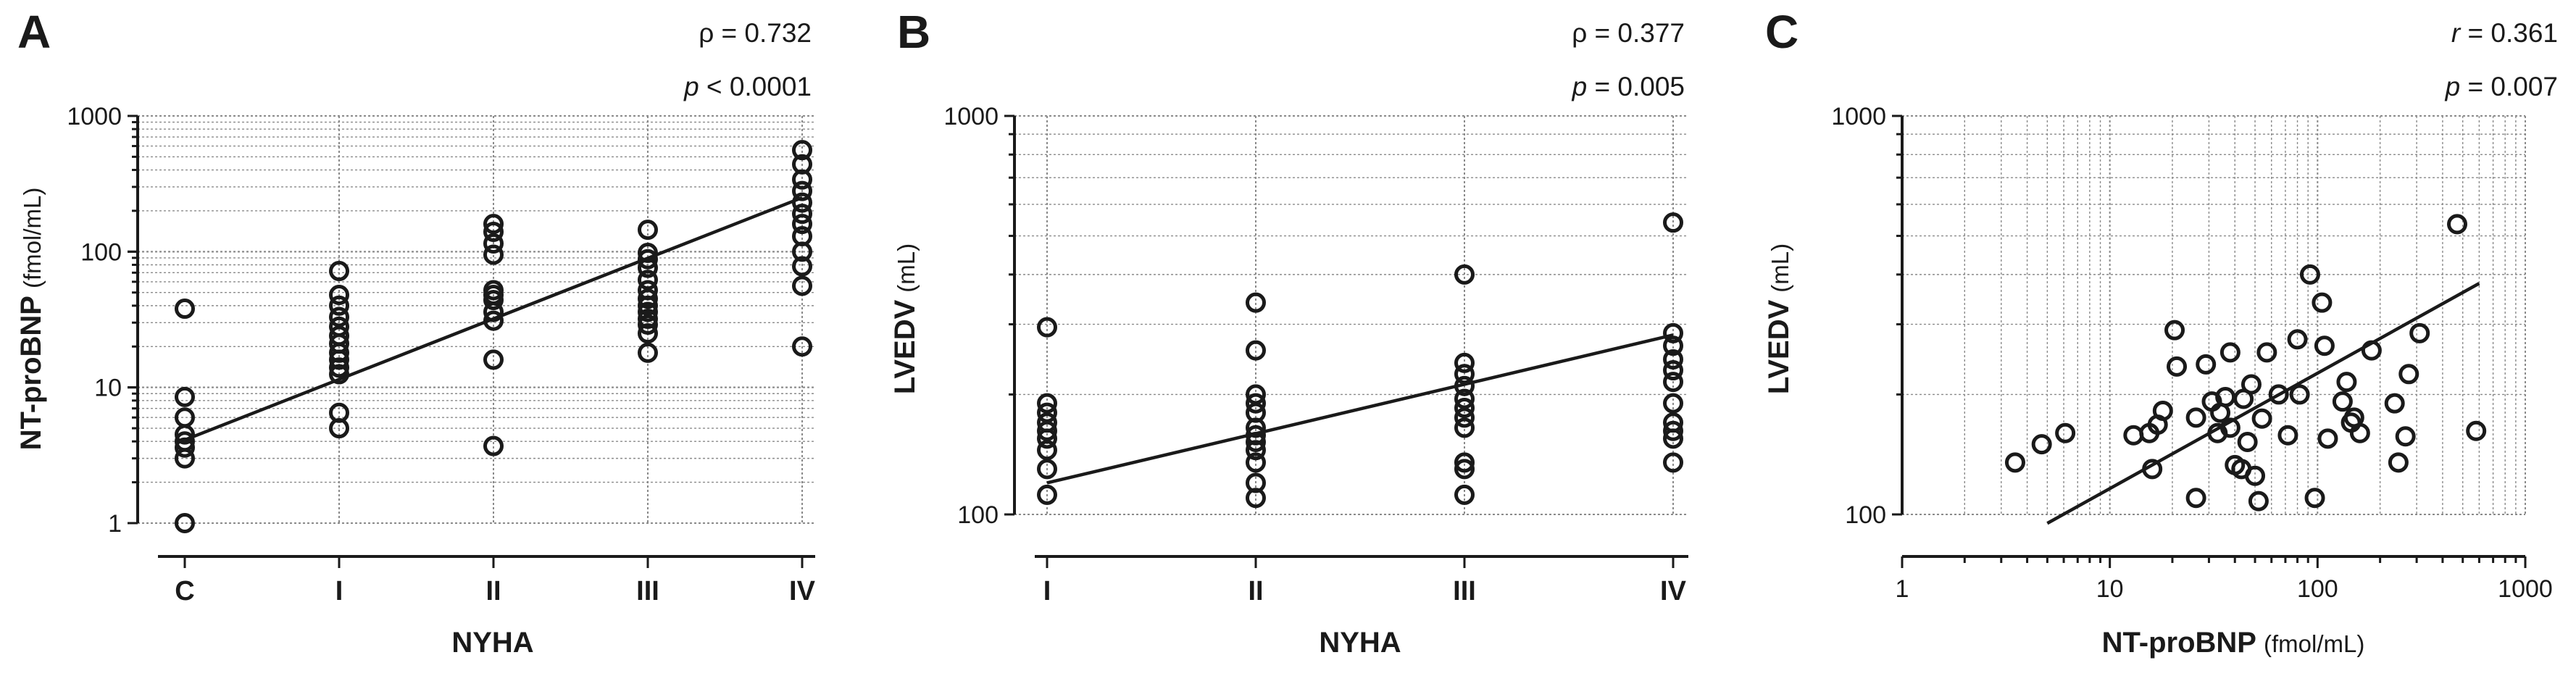  I want to click on panel-b-p-value: = 0.005, so click(1636, 86).